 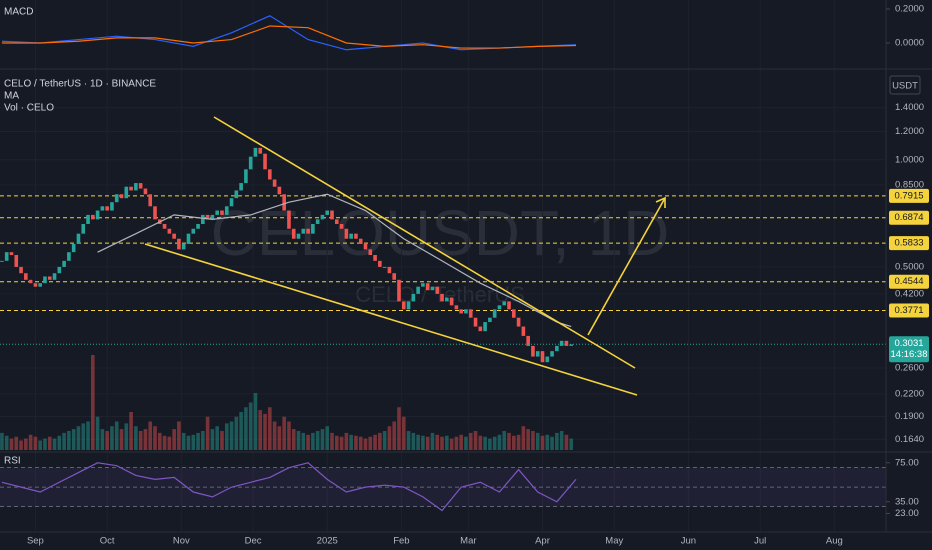 I want to click on x-tick-label: Jul, so click(x=760, y=541).